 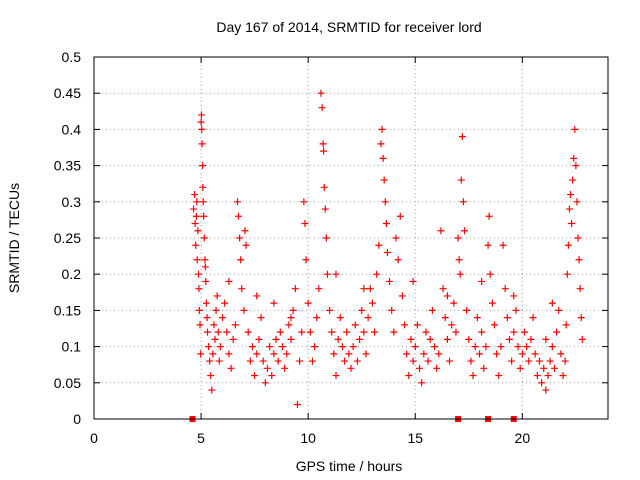 I want to click on y-tick-label: 0, so click(x=77, y=419).